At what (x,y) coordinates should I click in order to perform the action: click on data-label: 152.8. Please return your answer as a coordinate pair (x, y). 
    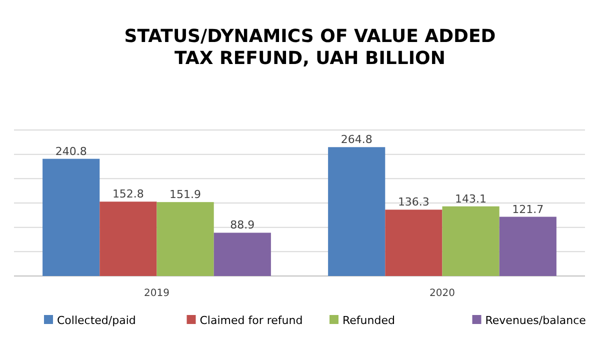
    Looking at the image, I should click on (128, 194).